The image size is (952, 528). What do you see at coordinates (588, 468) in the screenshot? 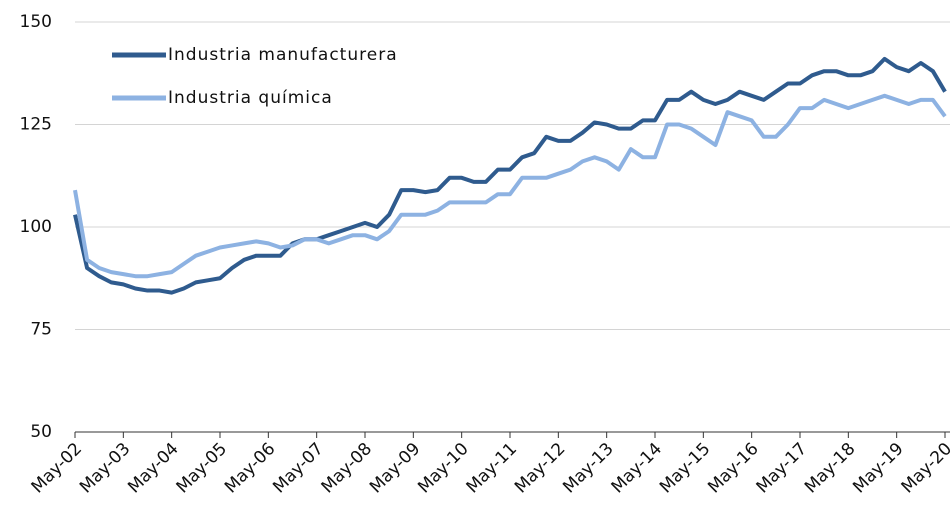
I see `x-tick-label: May-13` at bounding box center [588, 468].